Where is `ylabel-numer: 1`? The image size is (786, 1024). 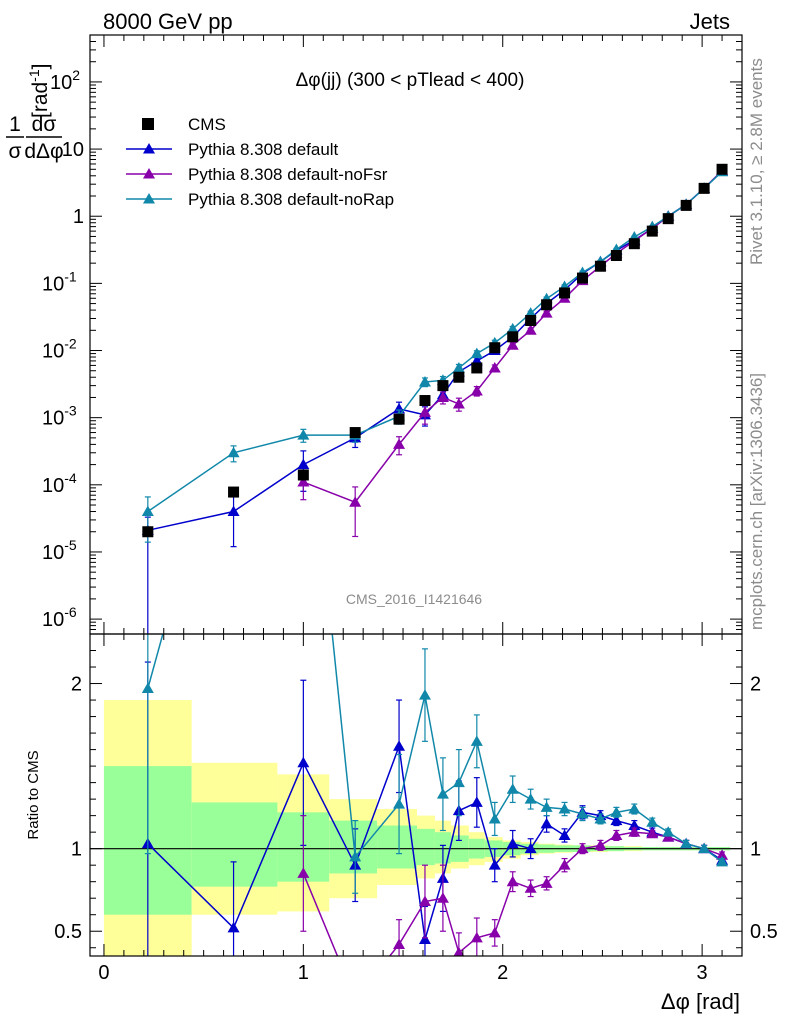 ylabel-numer: 1 is located at coordinates (15, 124).